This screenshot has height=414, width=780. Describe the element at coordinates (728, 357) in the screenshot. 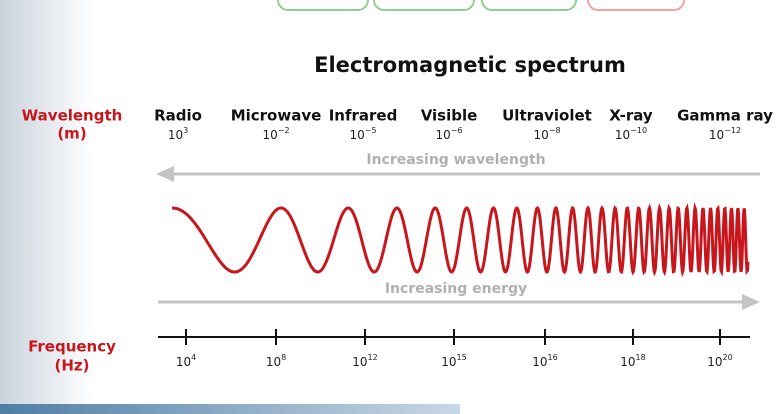

I see `frequency-exponent: 20` at that location.